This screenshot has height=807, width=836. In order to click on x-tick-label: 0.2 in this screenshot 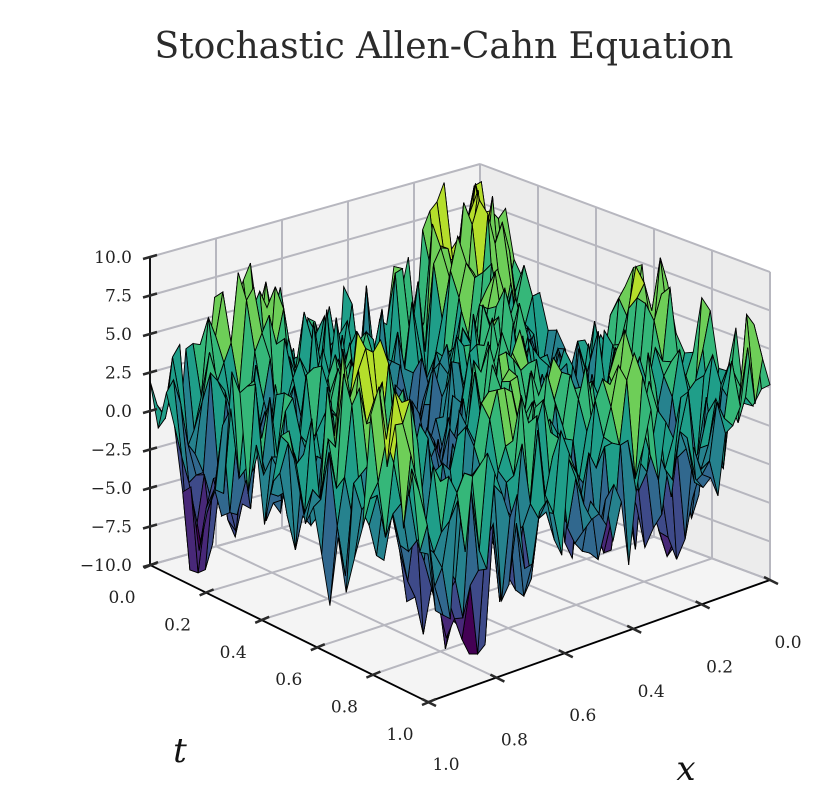, I will do `click(719, 667)`.